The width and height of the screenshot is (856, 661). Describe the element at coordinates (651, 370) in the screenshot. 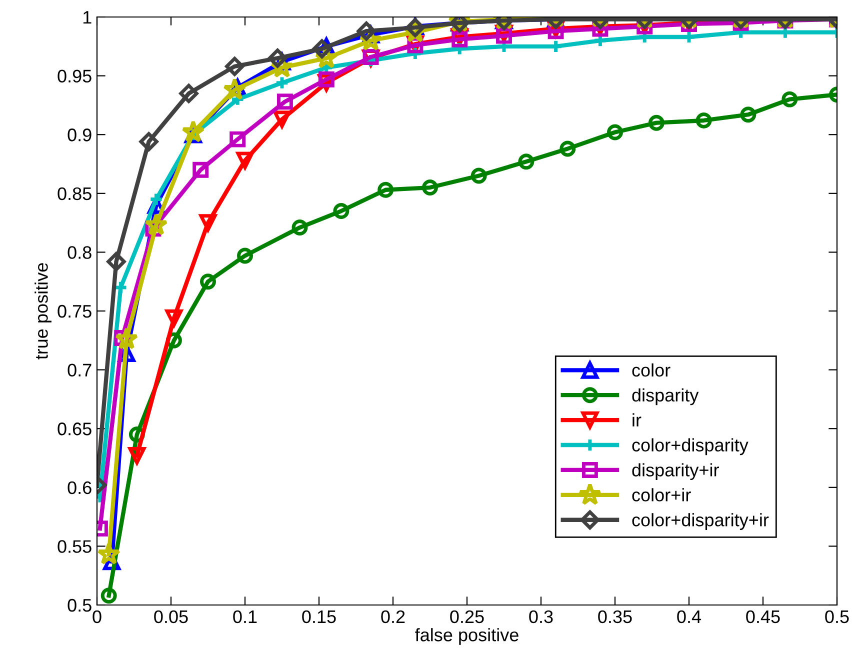

I see `legend-label: color` at that location.